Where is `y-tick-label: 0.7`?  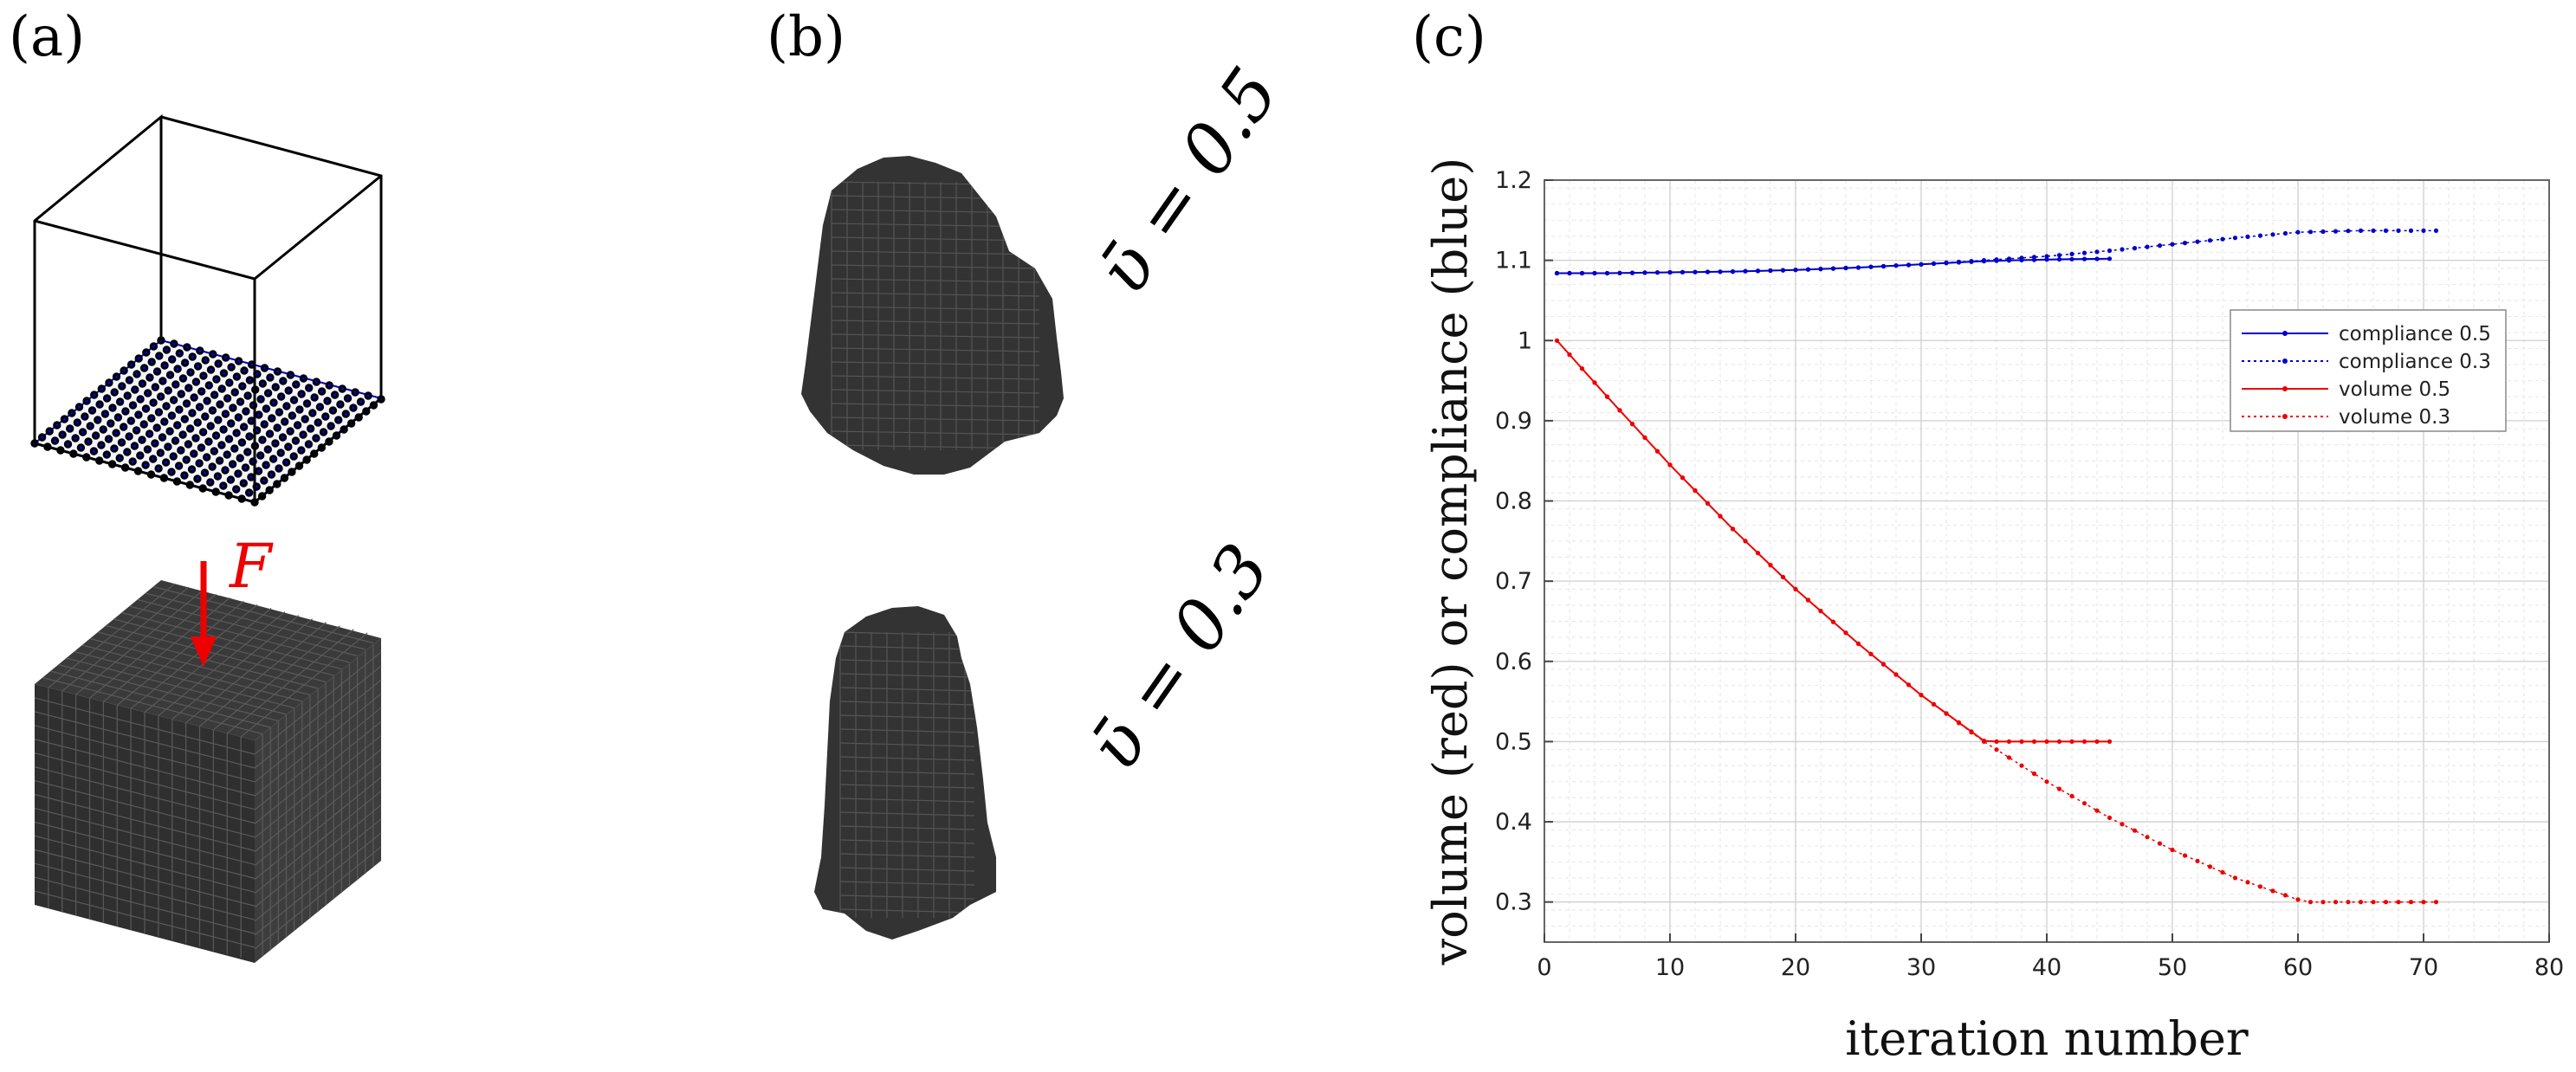 y-tick-label: 0.7 is located at coordinates (1513, 582).